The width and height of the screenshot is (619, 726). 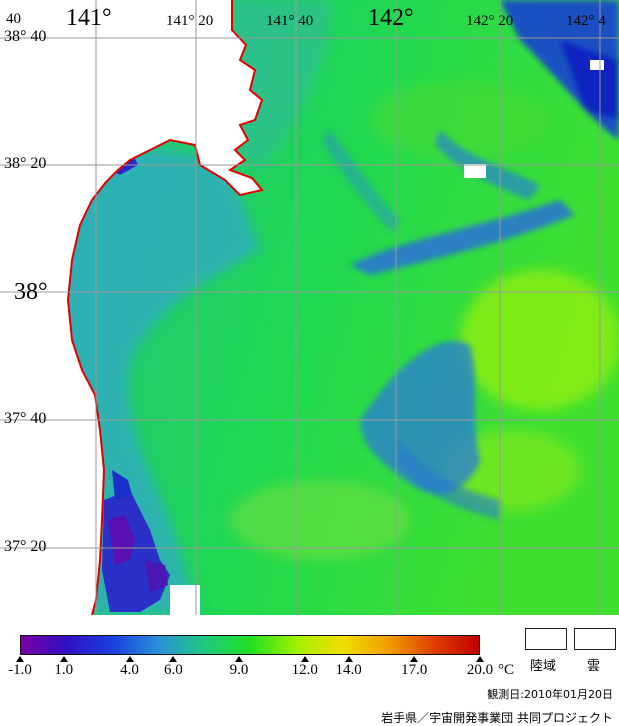 I want to click on lat-label-38-40: 38° 40, so click(x=25, y=36).